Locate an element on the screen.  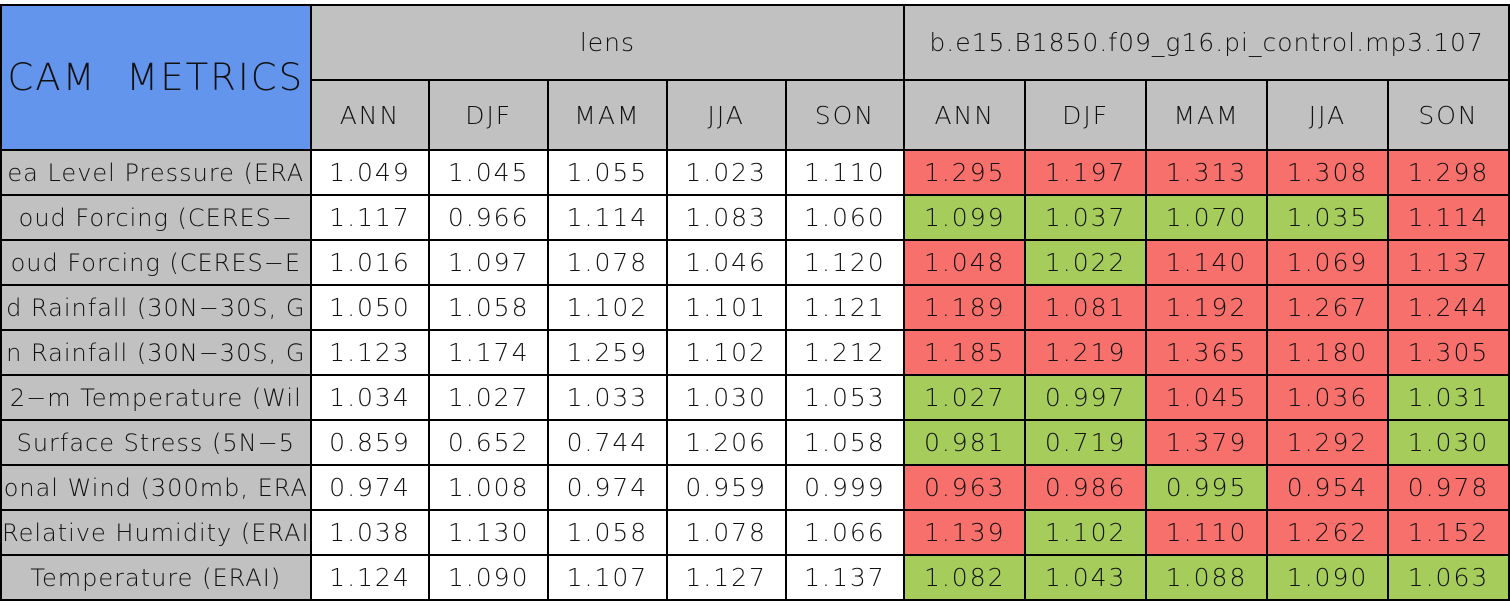
case-value-cell: 1.043 is located at coordinates (1086, 577).